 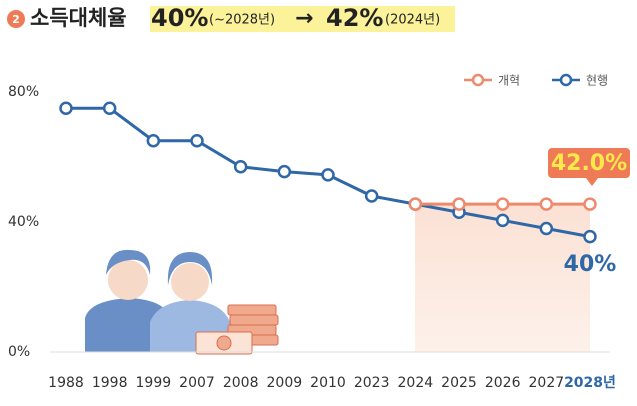 I want to click on title-arrow: →, so click(x=304, y=18).